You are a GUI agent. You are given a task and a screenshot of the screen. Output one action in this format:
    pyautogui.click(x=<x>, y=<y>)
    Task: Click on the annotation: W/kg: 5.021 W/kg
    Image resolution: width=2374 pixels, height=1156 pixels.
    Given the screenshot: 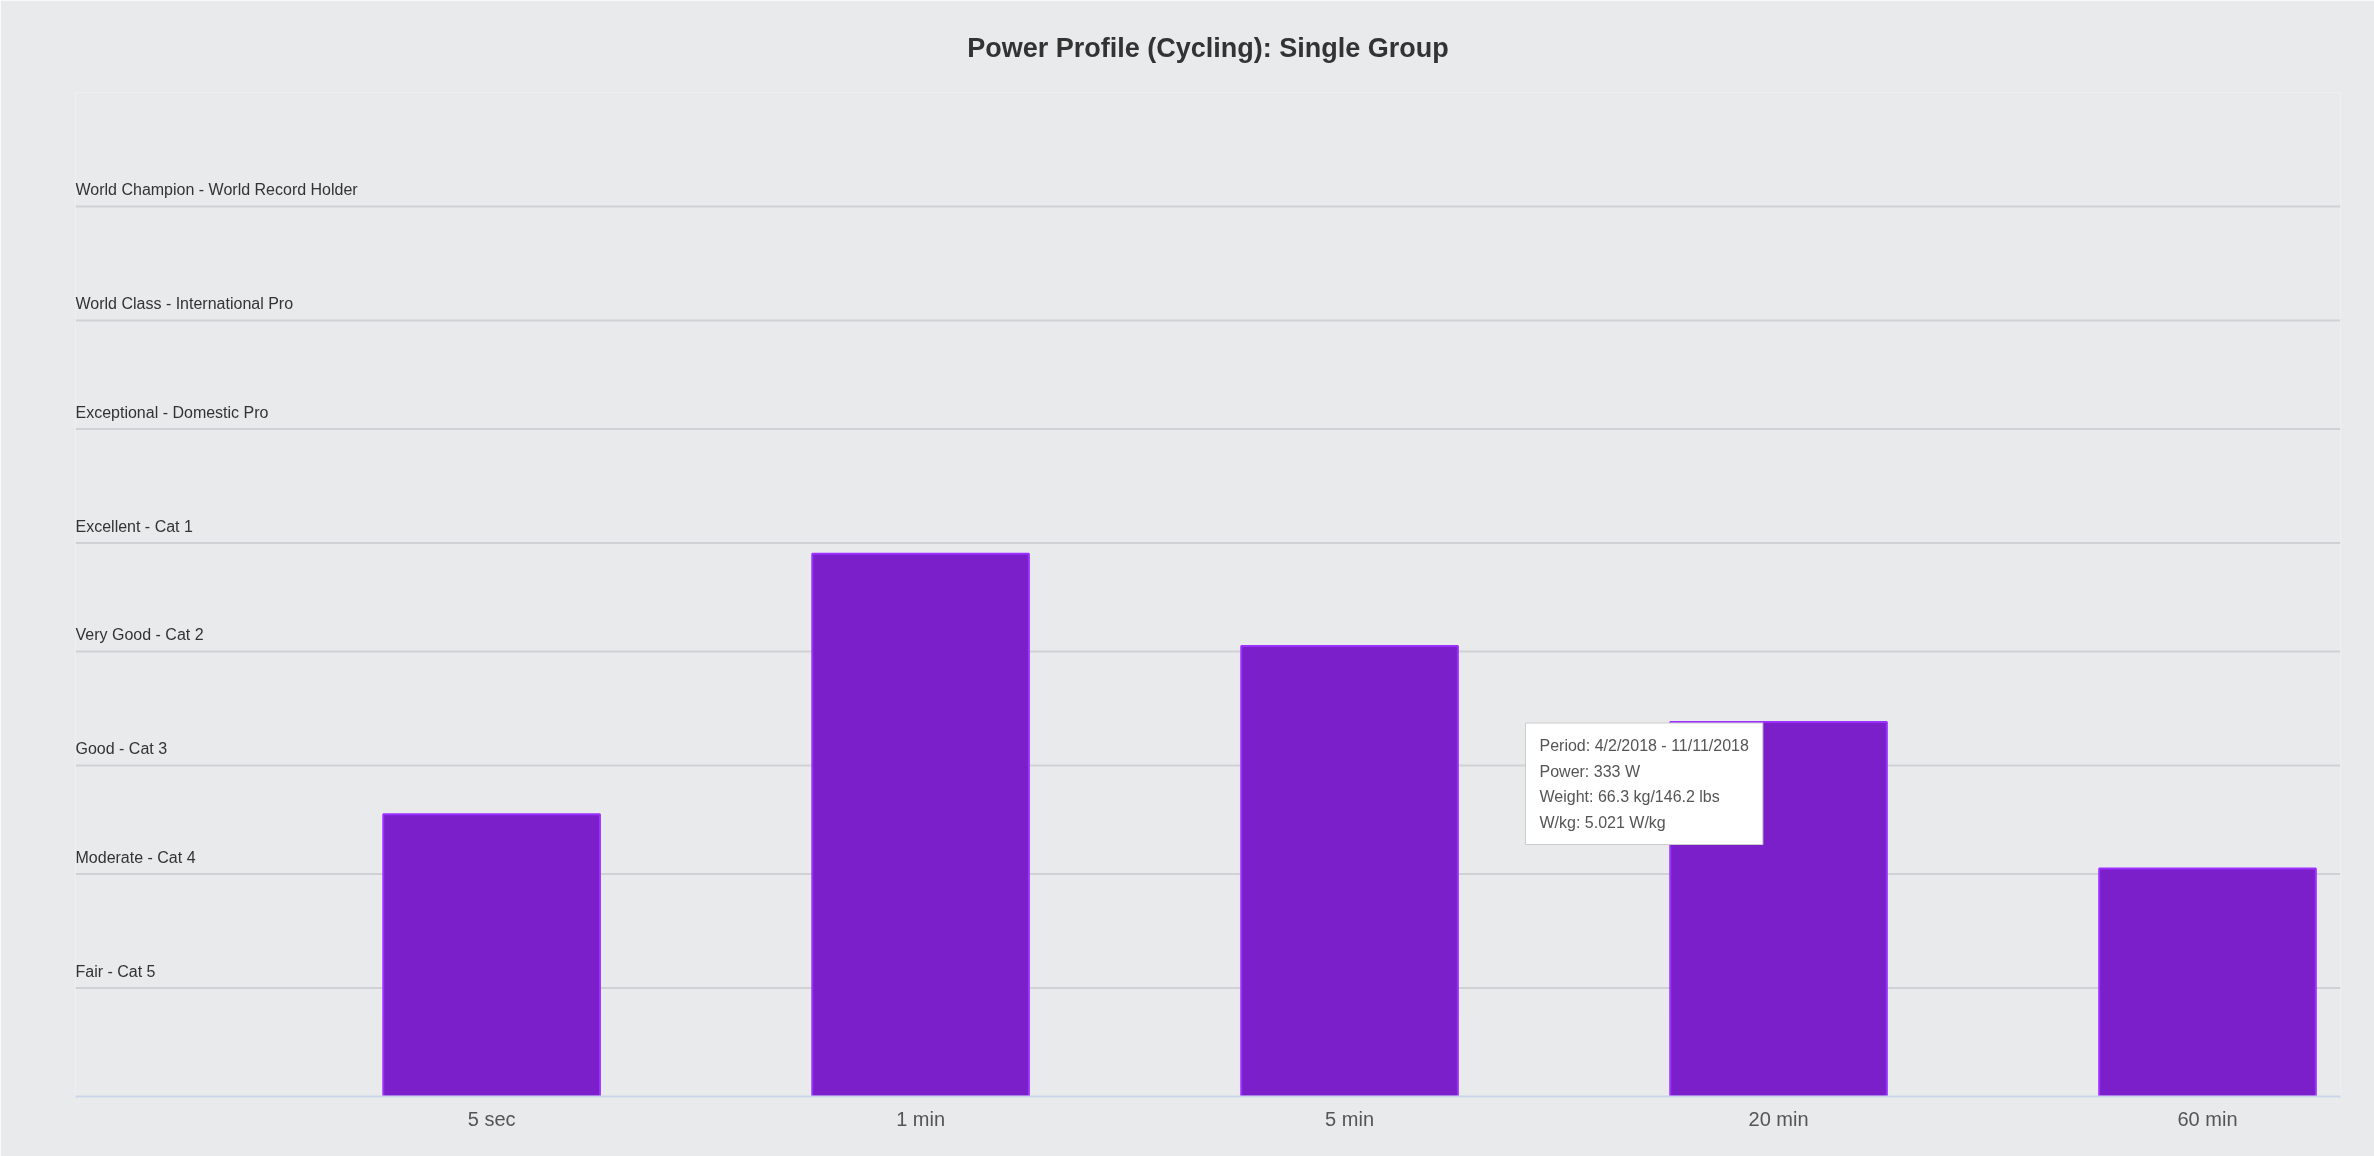 What is the action you would take?
    pyautogui.click(x=1602, y=822)
    